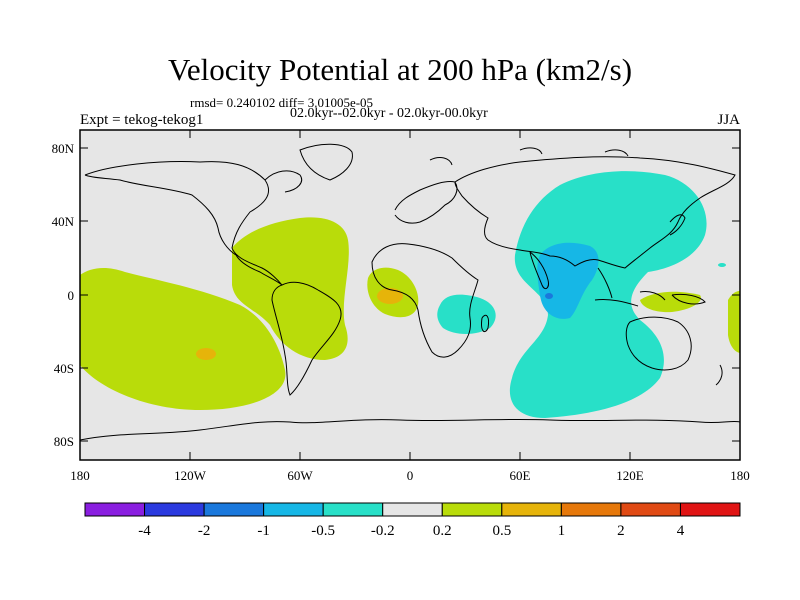 This screenshot has width=800, height=600. I want to click on colorbar-label: -0.2, so click(383, 531).